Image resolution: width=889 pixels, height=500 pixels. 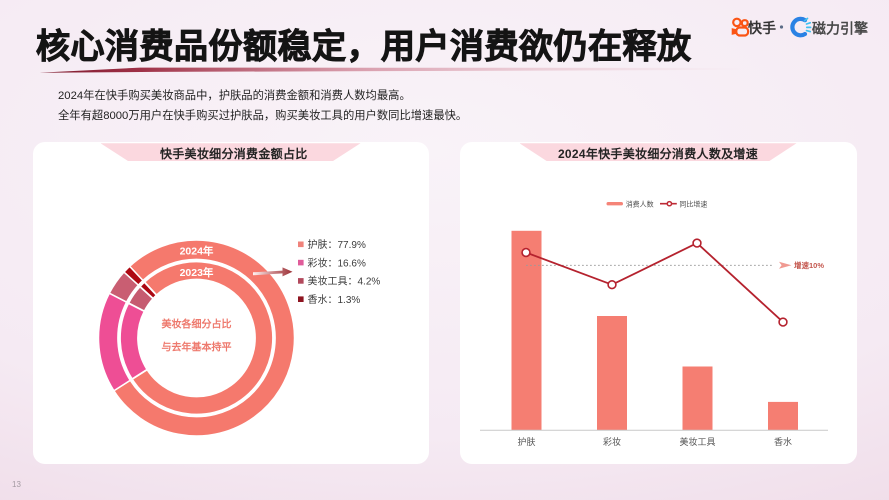 I want to click on svg-text: 消费人数, so click(x=639, y=203).